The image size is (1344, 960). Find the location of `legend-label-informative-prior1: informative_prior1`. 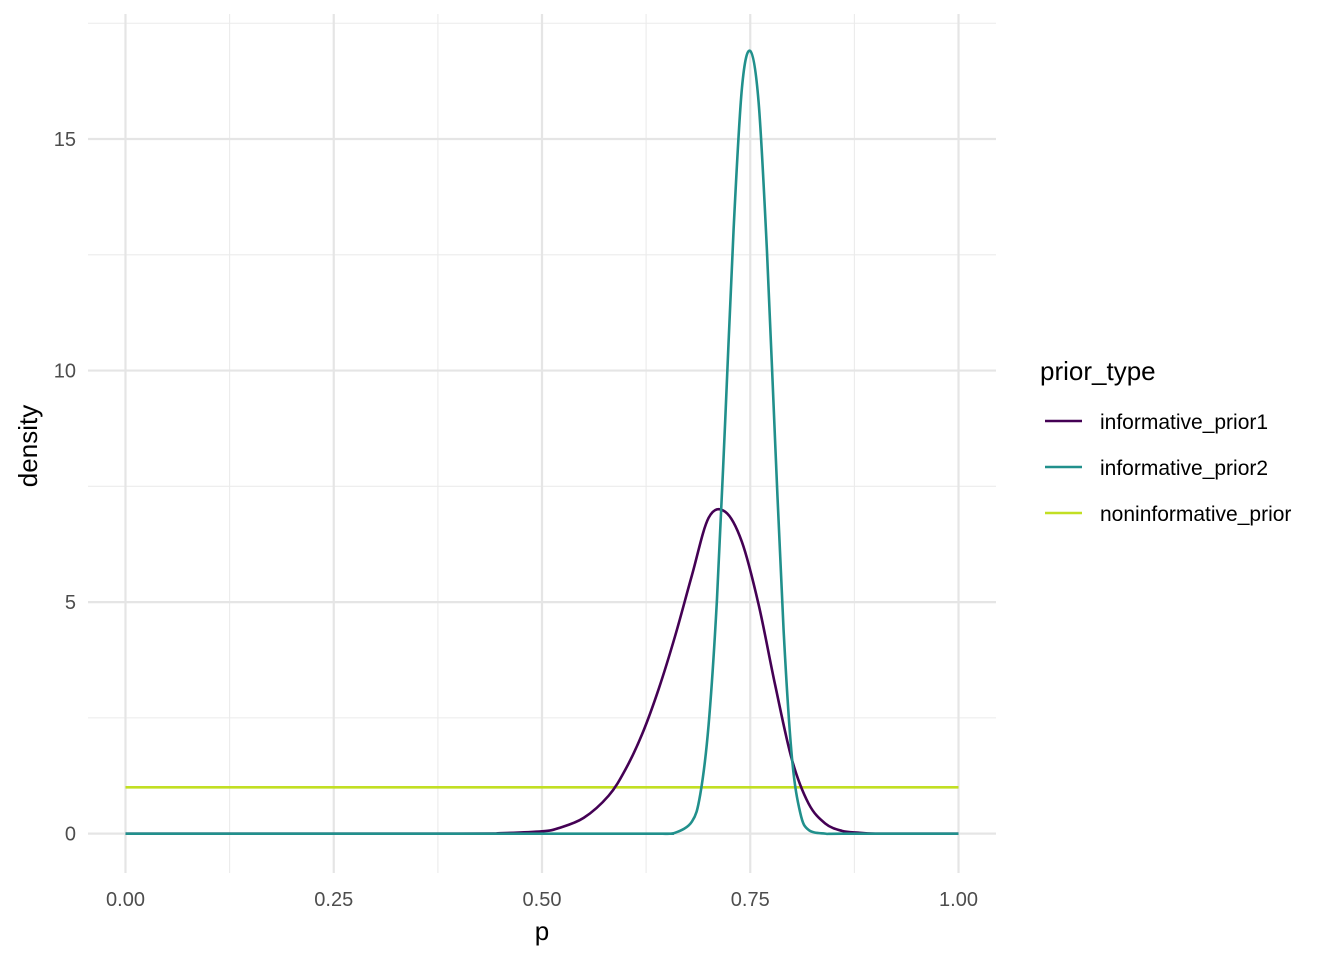

legend-label-informative-prior1: informative_prior1 is located at coordinates (1184, 422).